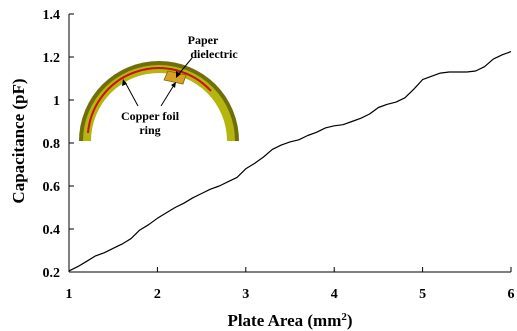 The width and height of the screenshot is (517, 331). Describe the element at coordinates (344, 317) in the screenshot. I see `x-axis-title-sup: 2` at that location.